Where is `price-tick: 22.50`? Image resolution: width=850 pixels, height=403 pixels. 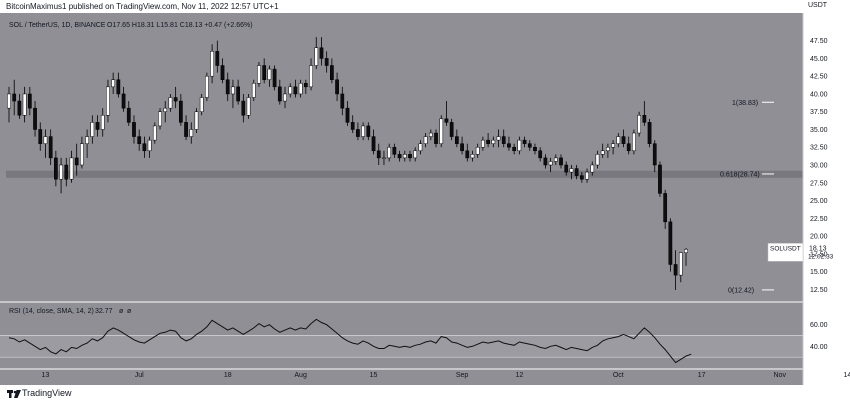
price-tick: 22.50 is located at coordinates (819, 219).